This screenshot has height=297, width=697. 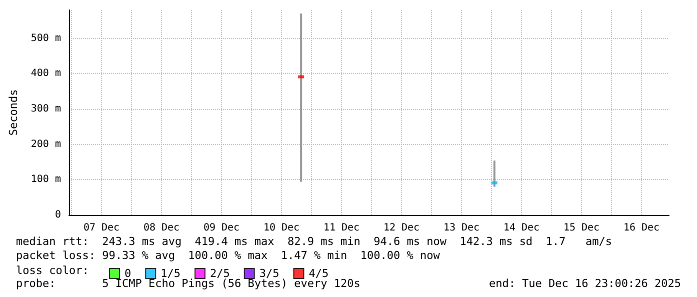 What do you see at coordinates (128, 273) in the screenshot?
I see `legend-label: 0` at bounding box center [128, 273].